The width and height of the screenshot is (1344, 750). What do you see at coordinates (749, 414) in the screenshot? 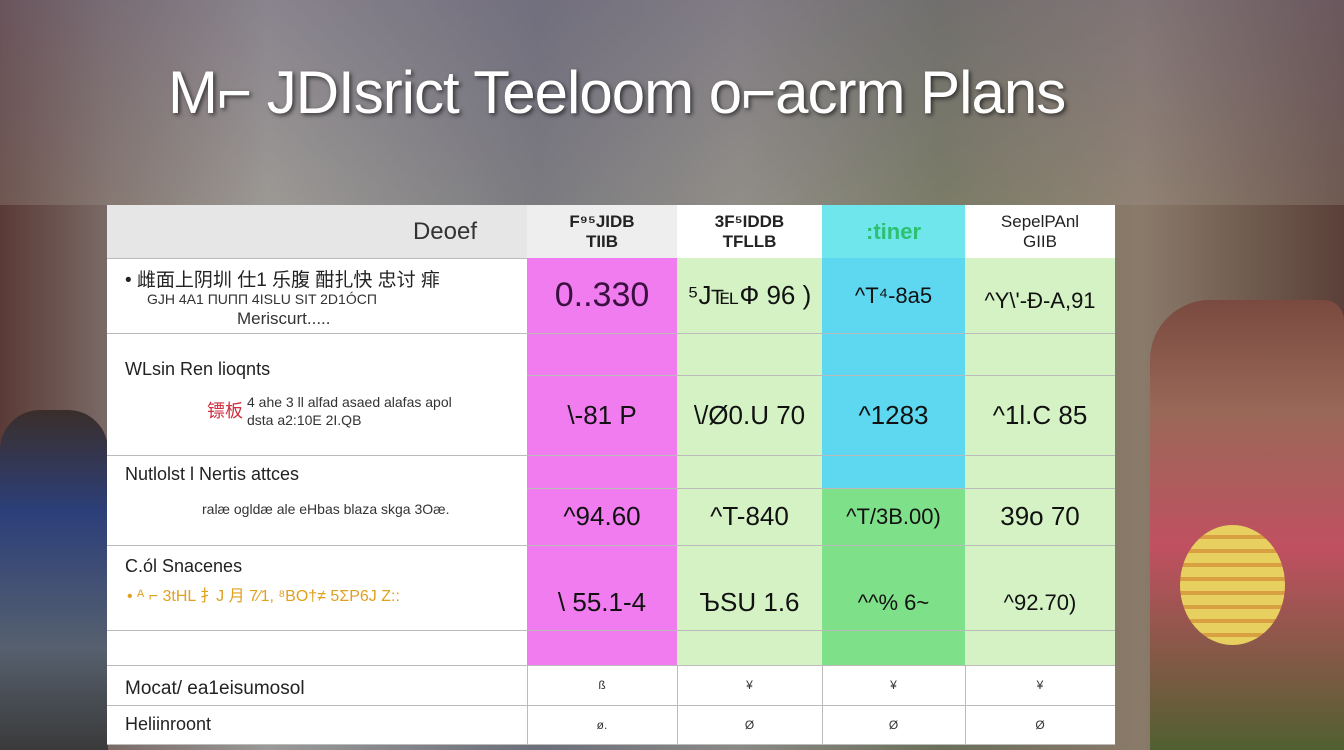
I see `value-cell: \/Ø0.U 70` at bounding box center [749, 414].